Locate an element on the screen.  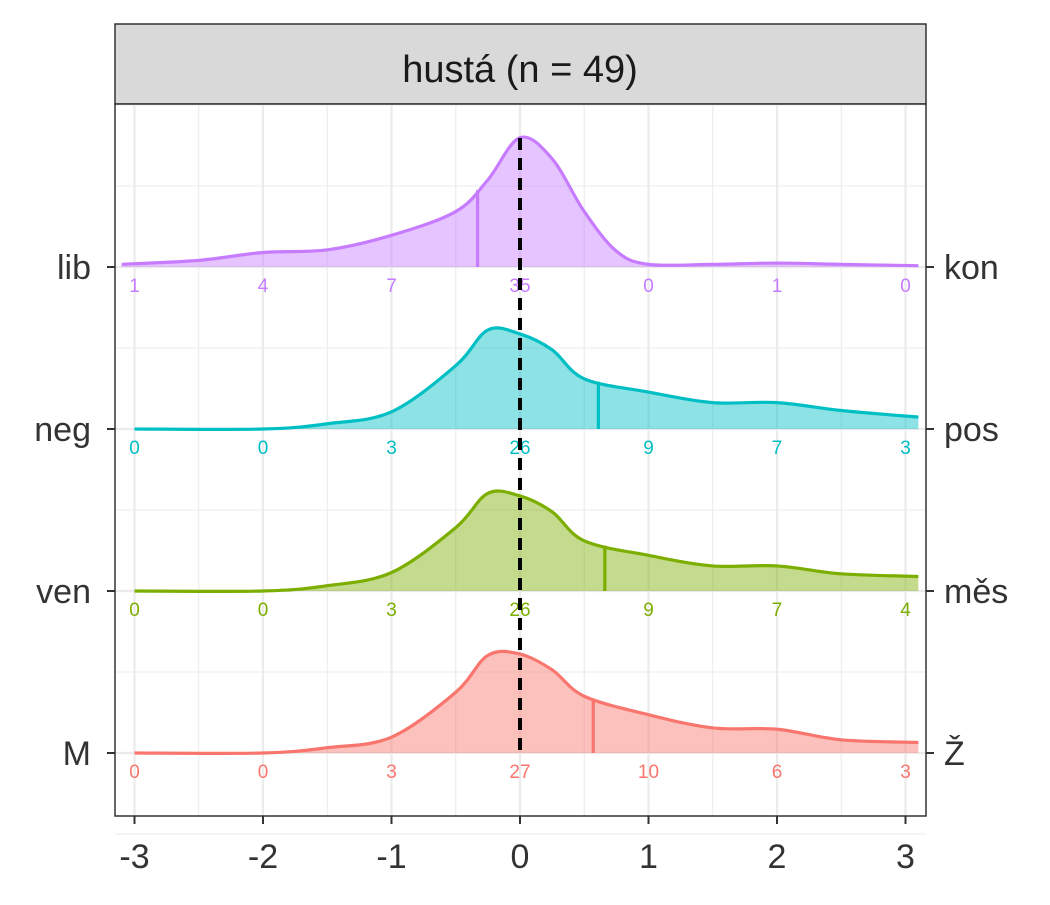
count-label: 6 is located at coordinates (777, 772).